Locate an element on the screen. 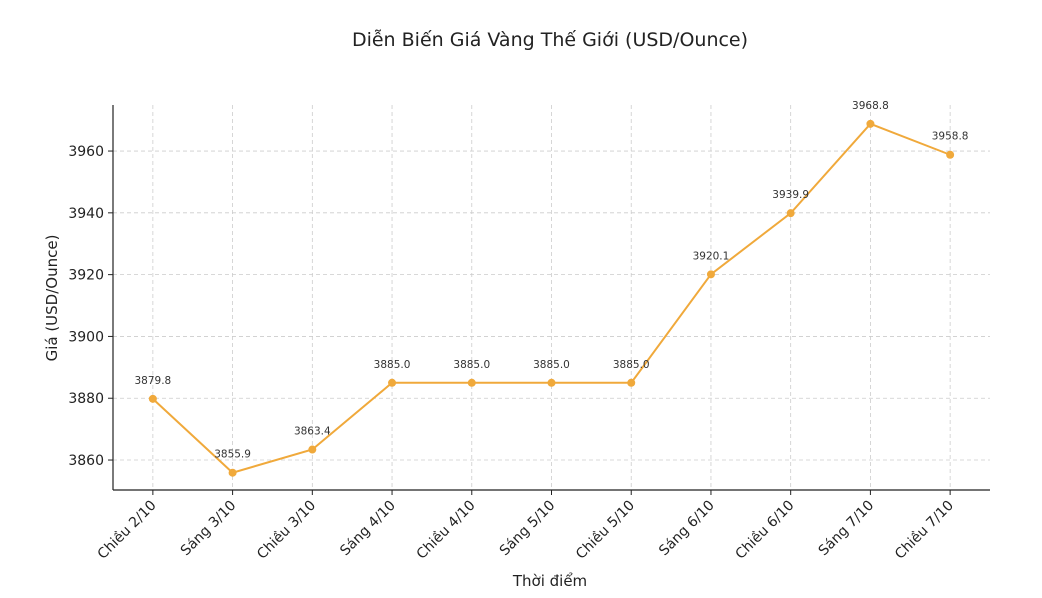 Image resolution: width=1042 pixels, height=598 pixels. y-tick-label: 3960 is located at coordinates (86, 152).